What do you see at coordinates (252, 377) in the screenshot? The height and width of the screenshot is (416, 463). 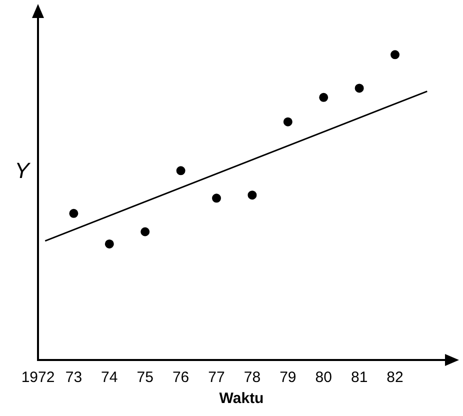 I see `x-tick-label: 78` at bounding box center [252, 377].